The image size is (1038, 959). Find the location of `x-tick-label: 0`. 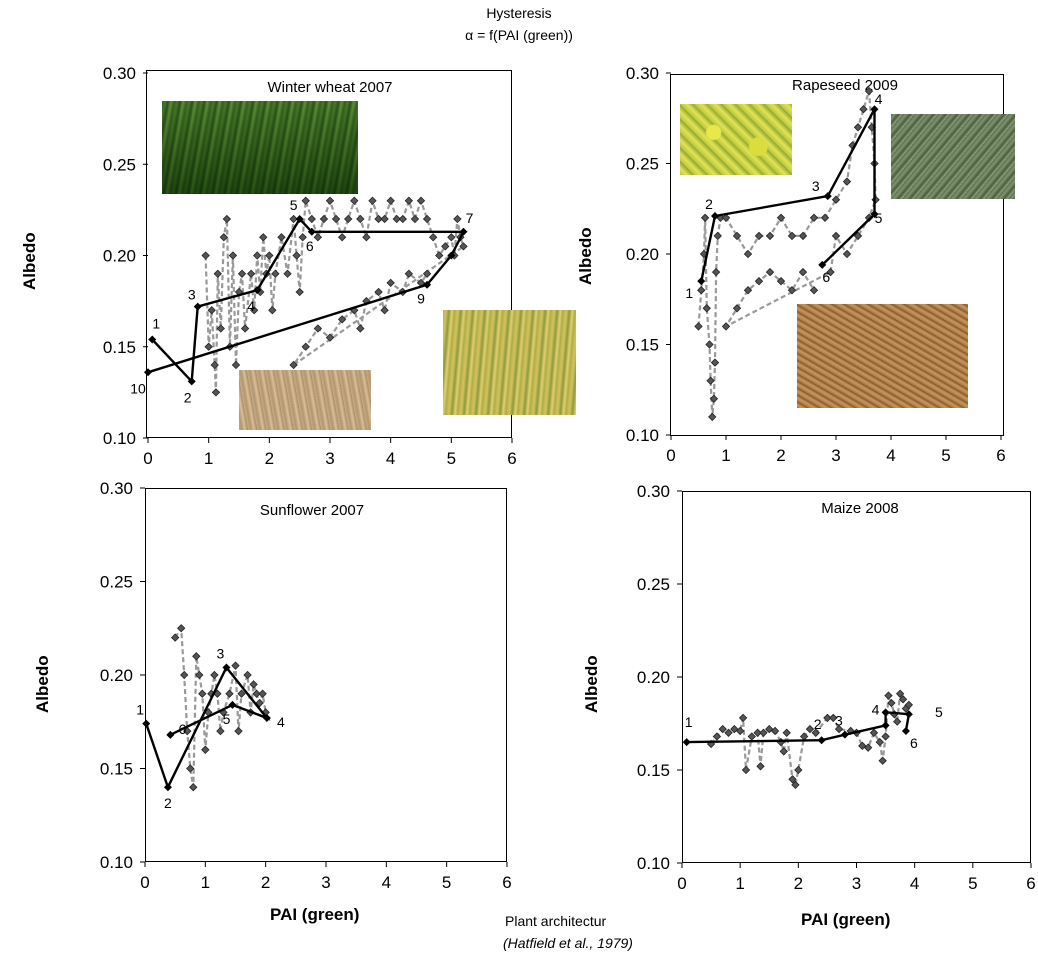

x-tick-label: 0 is located at coordinates (670, 455).